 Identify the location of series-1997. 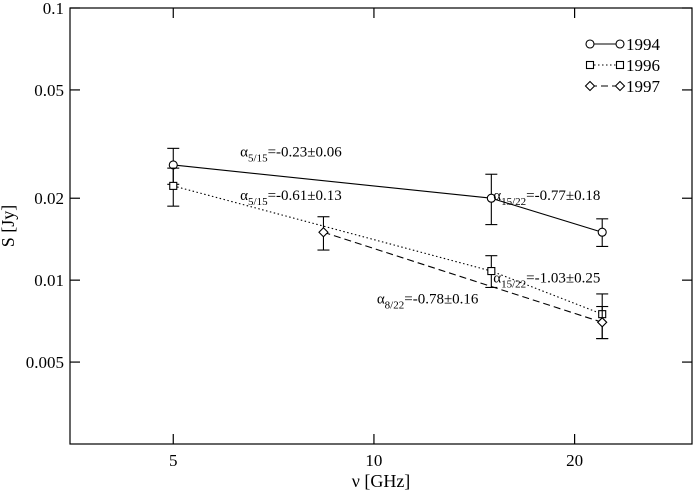
(463, 278).